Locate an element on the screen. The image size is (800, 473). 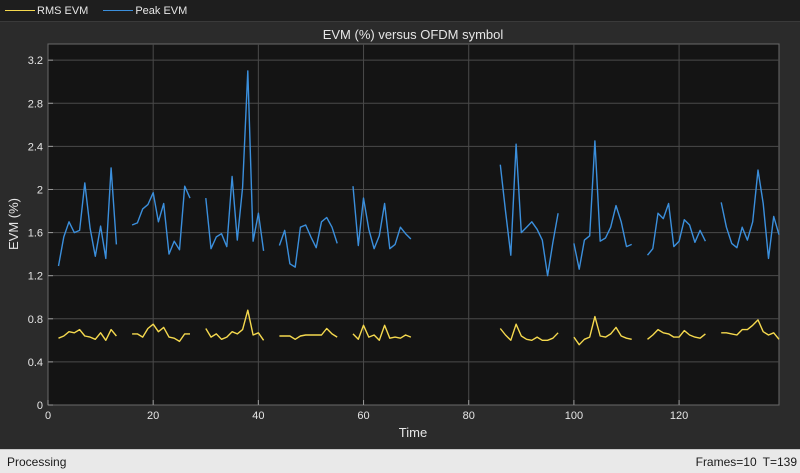
frames-counter: Frames=10 is located at coordinates (726, 462).